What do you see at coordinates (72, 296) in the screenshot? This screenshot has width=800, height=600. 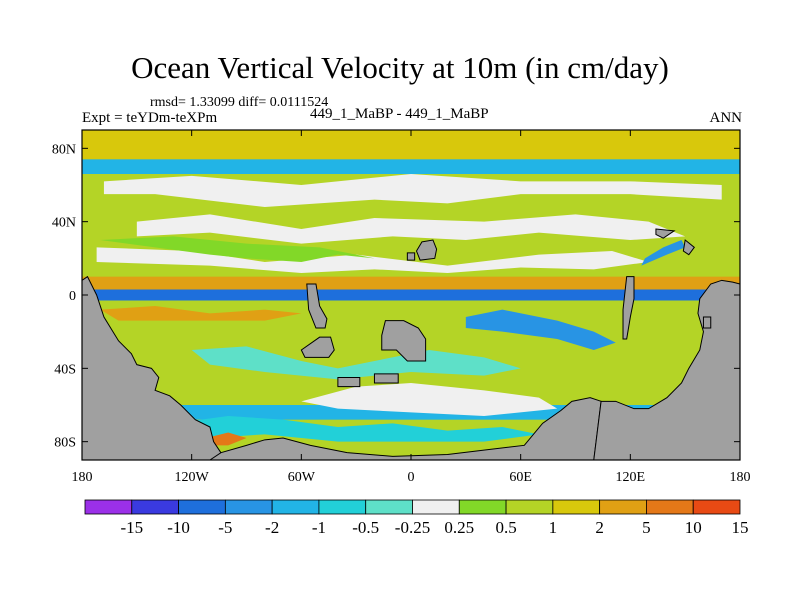 I see `y-tick-label: 0` at bounding box center [72, 296].